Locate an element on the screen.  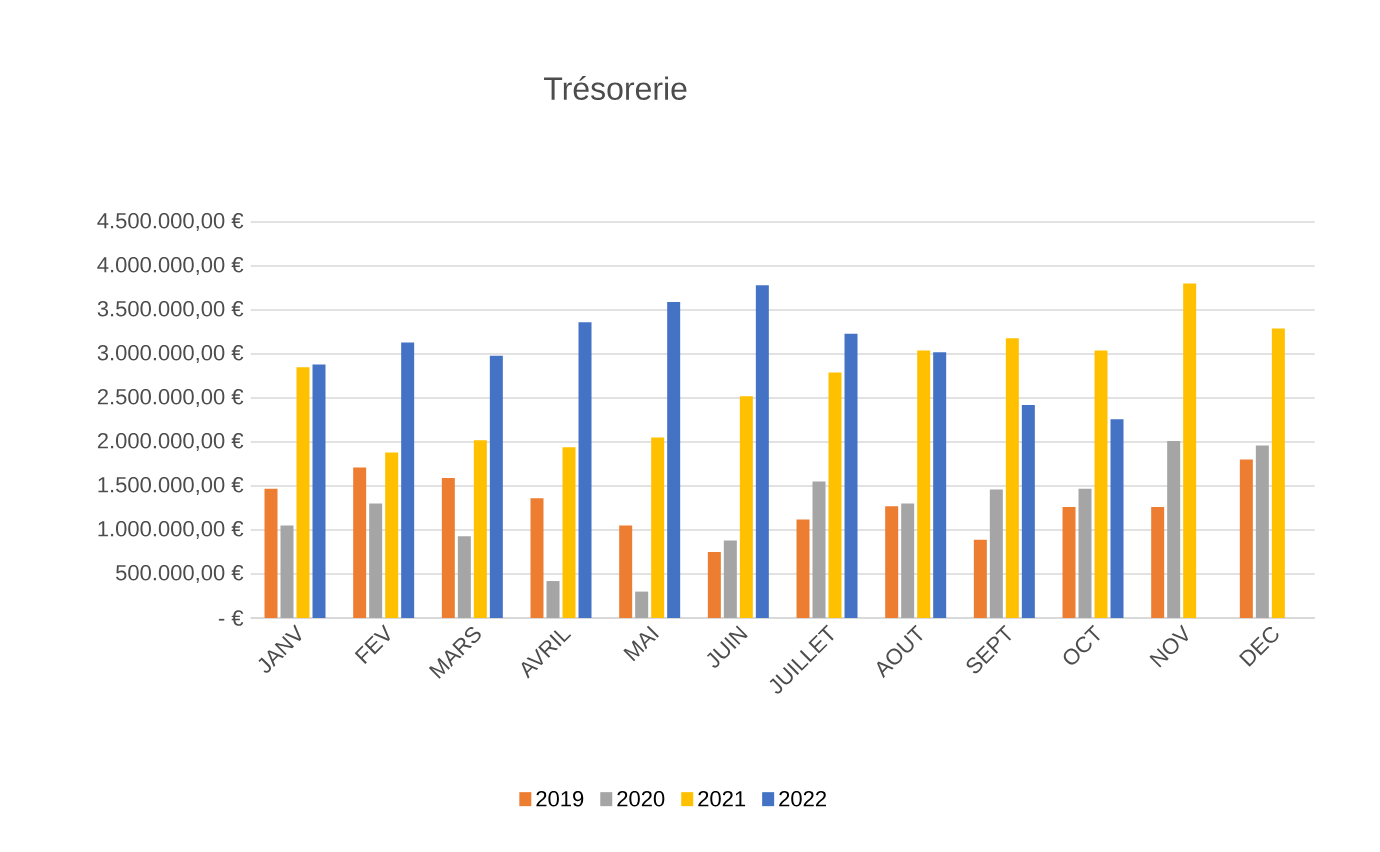
y-tick-label: 3.500.000,00 € is located at coordinates (170, 310).